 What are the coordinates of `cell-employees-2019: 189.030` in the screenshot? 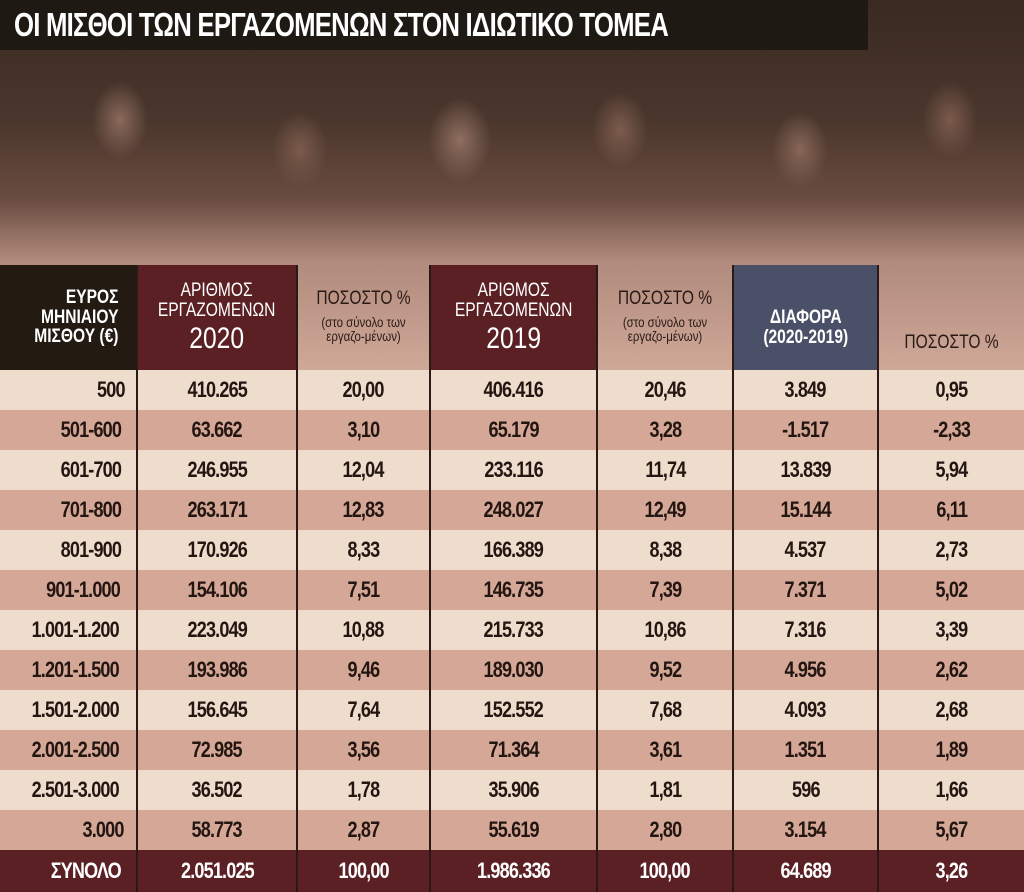 It's located at (514, 670).